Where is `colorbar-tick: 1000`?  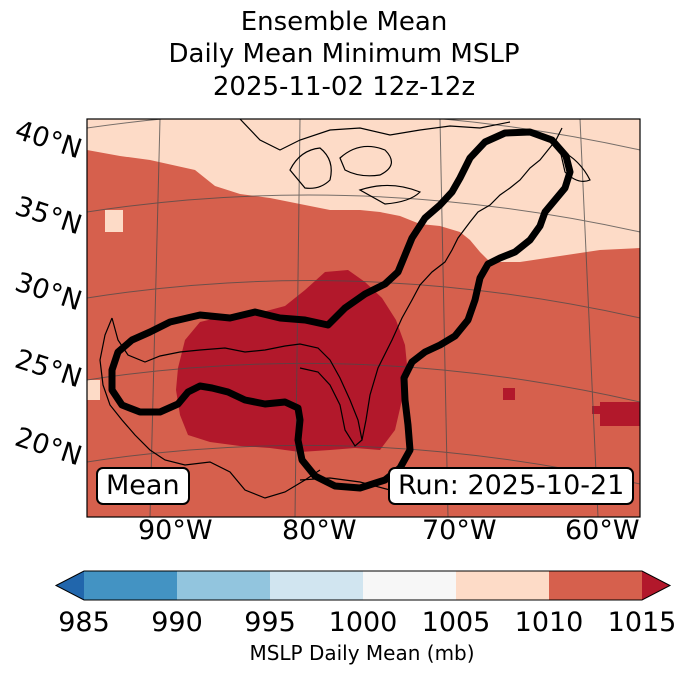
colorbar-tick: 1000 is located at coordinates (363, 622).